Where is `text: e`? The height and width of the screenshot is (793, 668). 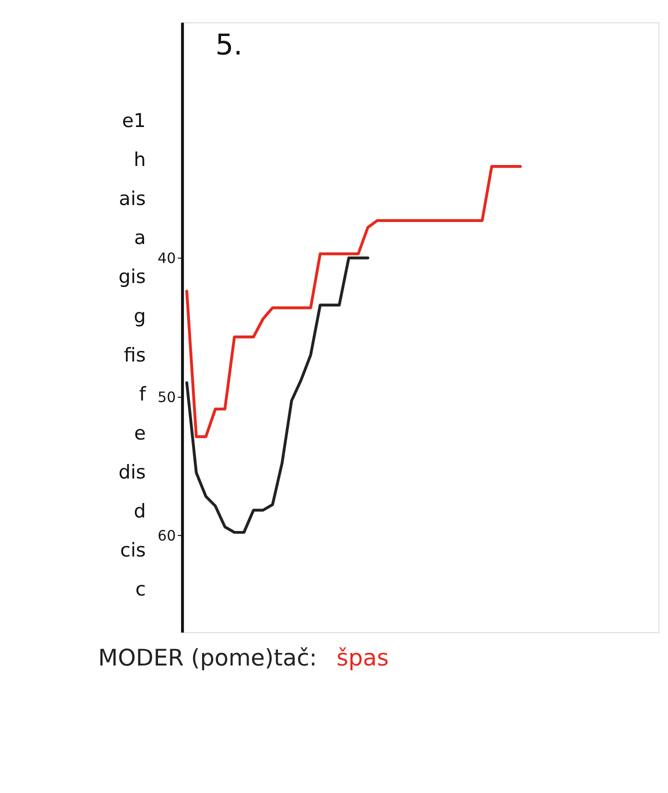 text: e is located at coordinates (140, 433).